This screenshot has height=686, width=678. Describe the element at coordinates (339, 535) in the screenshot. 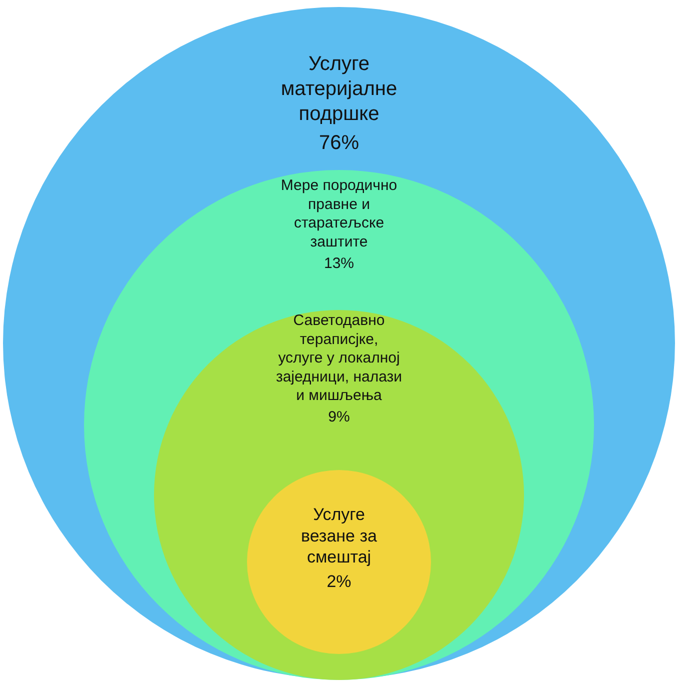

I see `category-label: Услуге везане за смештај` at that location.